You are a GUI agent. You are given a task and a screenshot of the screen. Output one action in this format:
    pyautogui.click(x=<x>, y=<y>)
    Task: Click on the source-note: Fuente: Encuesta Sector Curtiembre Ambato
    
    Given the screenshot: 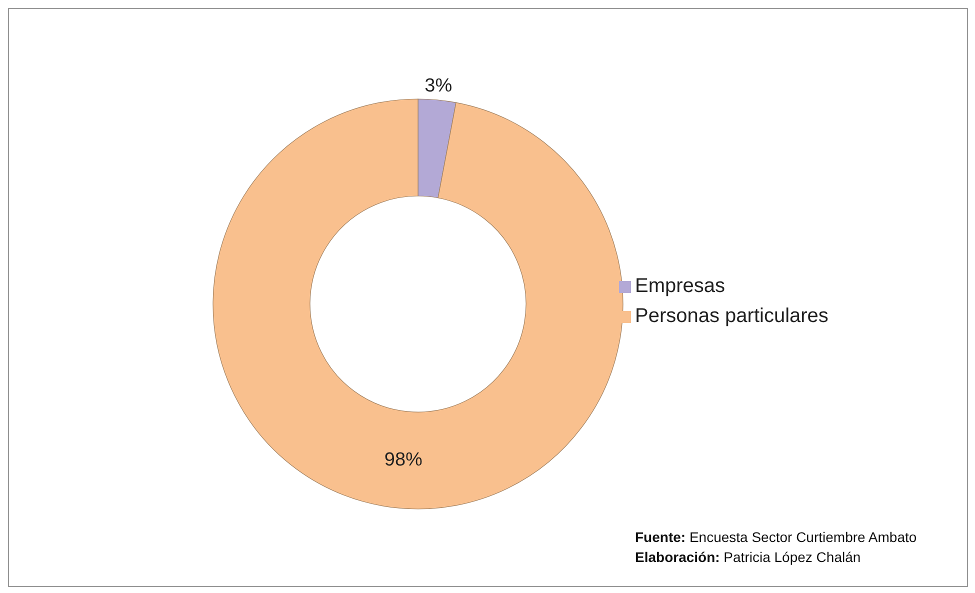 What is the action you would take?
    pyautogui.click(x=776, y=537)
    